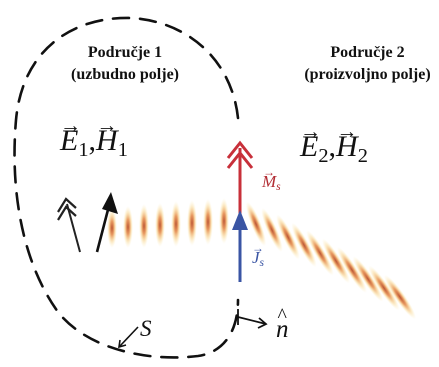 The image size is (439, 367). Describe the element at coordinates (252, 319) in the screenshot. I see `normal-vector-icon` at that location.